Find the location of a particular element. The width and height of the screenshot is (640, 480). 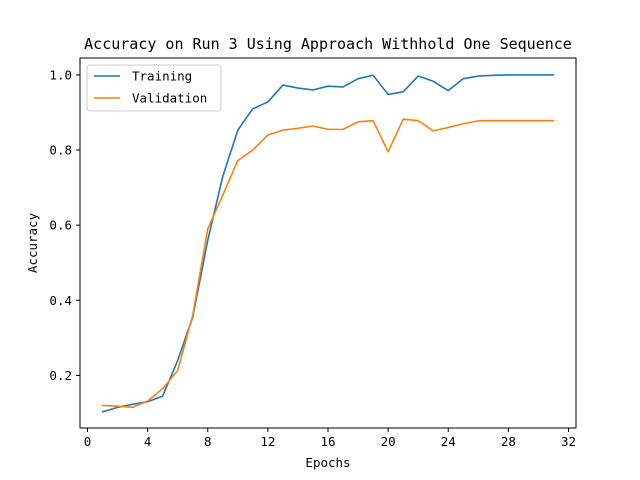

legend-box is located at coordinates (154, 88).